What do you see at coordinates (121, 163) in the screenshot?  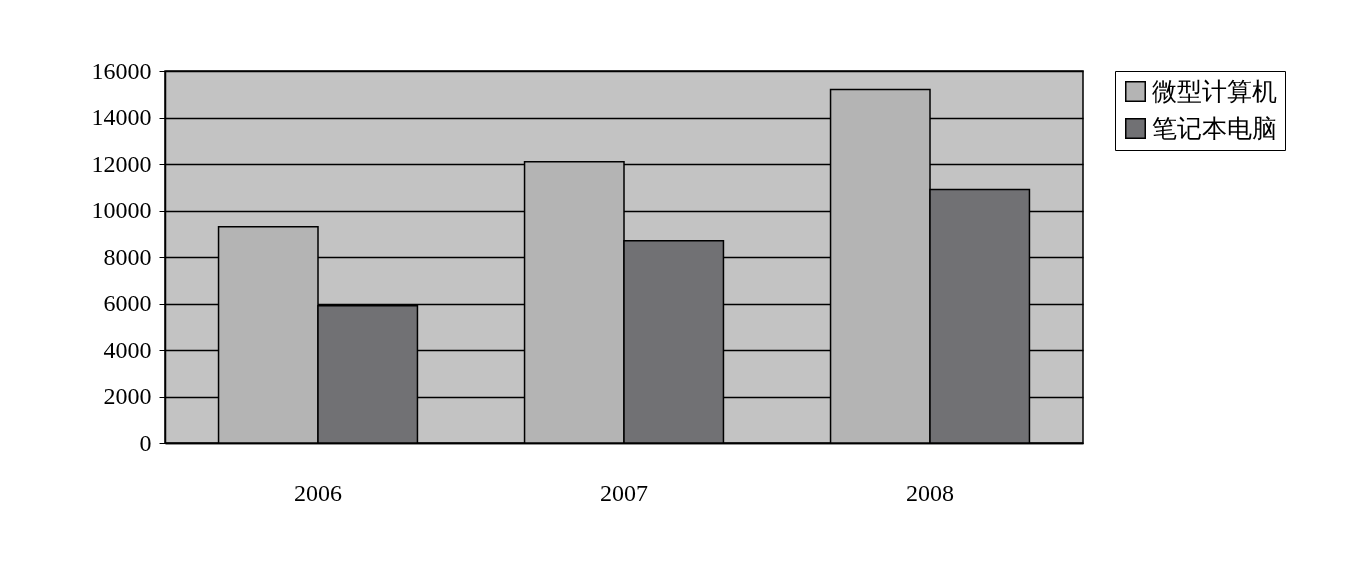 I see `y-tick-label: 12000` at bounding box center [121, 163].